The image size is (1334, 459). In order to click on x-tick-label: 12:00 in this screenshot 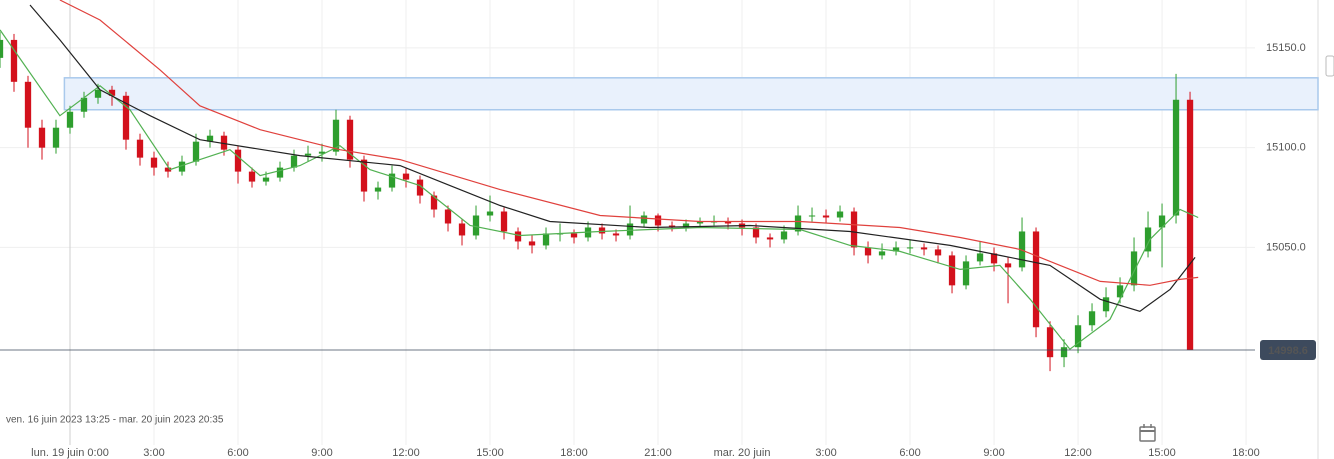, I will do `click(1078, 453)`.